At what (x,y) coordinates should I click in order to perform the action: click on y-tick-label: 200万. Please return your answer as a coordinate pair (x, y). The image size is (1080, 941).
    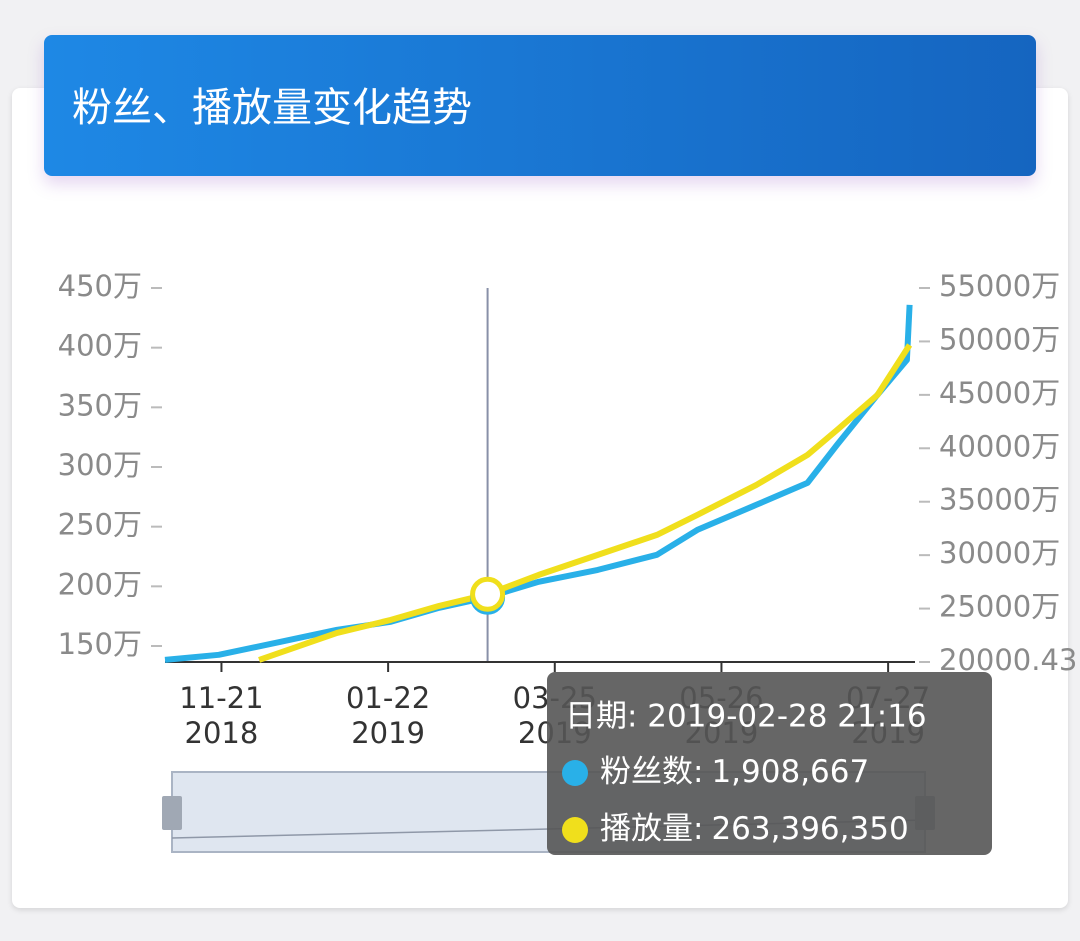
    Looking at the image, I should click on (100, 584).